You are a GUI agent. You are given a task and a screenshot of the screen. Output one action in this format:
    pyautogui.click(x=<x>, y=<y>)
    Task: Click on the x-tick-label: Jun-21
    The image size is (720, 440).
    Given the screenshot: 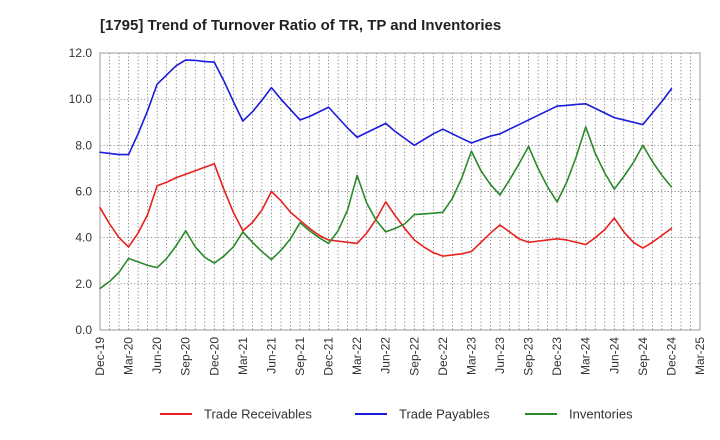 What is the action you would take?
    pyautogui.click(x=271, y=355)
    